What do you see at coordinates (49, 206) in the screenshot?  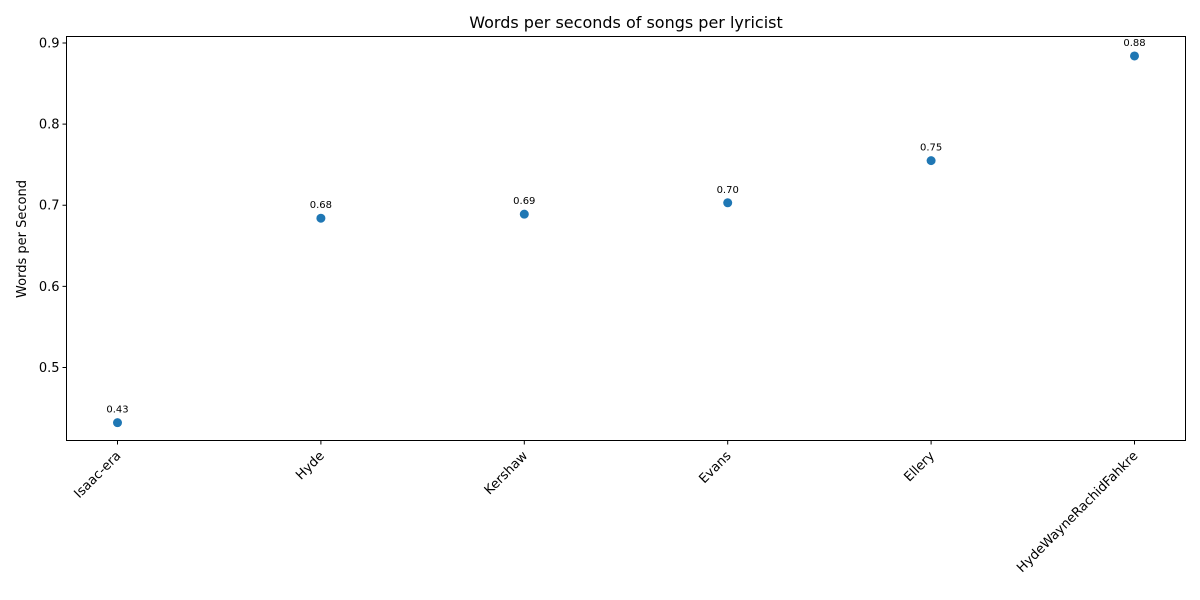 I see `y-tick-label: 0.7` at bounding box center [49, 206].